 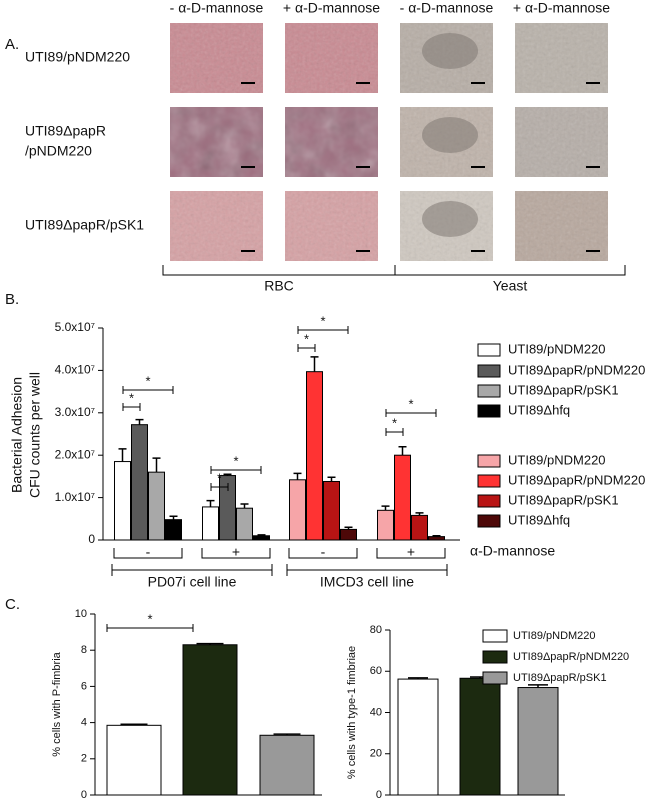 What do you see at coordinates (65, 131) in the screenshot?
I see `row-label: UTI89ΔpapR` at bounding box center [65, 131].